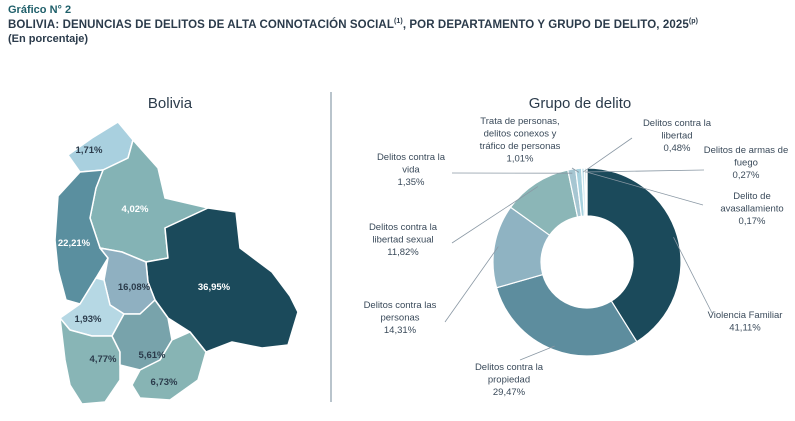 This screenshot has height=421, width=795. I want to click on donut-slice-label-1: Violencia Familiar 41,11%, so click(745, 322).